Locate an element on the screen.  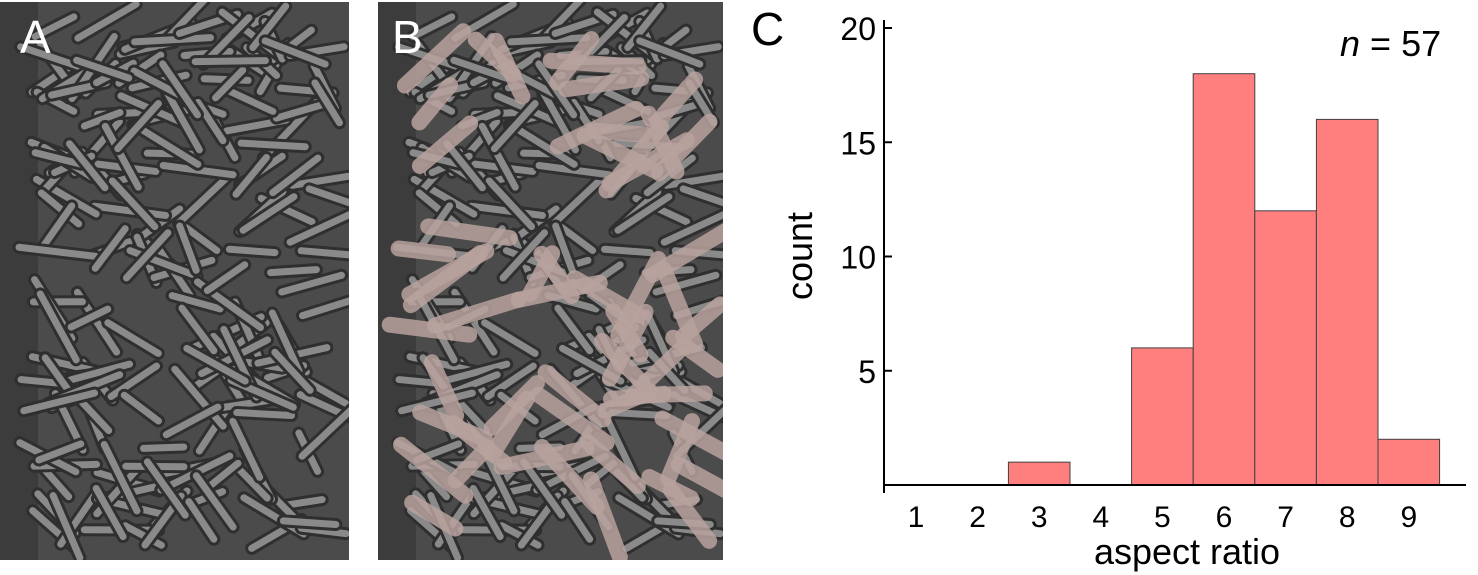
panel-label-a: A is located at coordinates (35, 37).